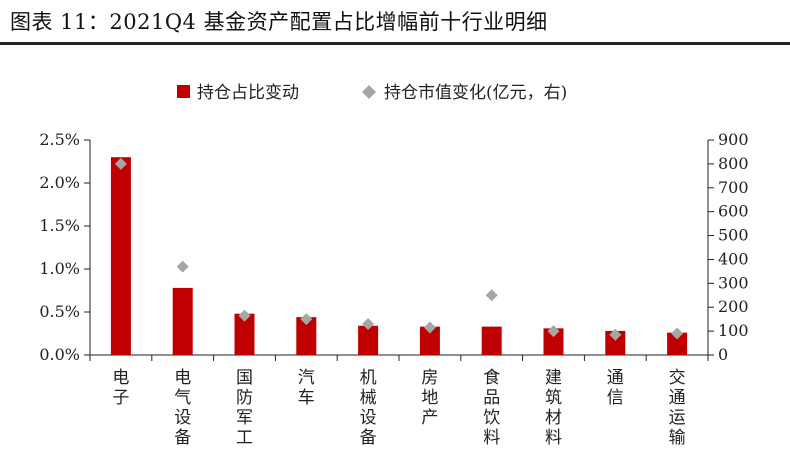  Describe the element at coordinates (398, 408) in the screenshot. I see `category-labels: 电子 电气设备 国防军工 汽车 机械设备 房地产 食品饮料 建筑材料 通信 交通运输` at that location.